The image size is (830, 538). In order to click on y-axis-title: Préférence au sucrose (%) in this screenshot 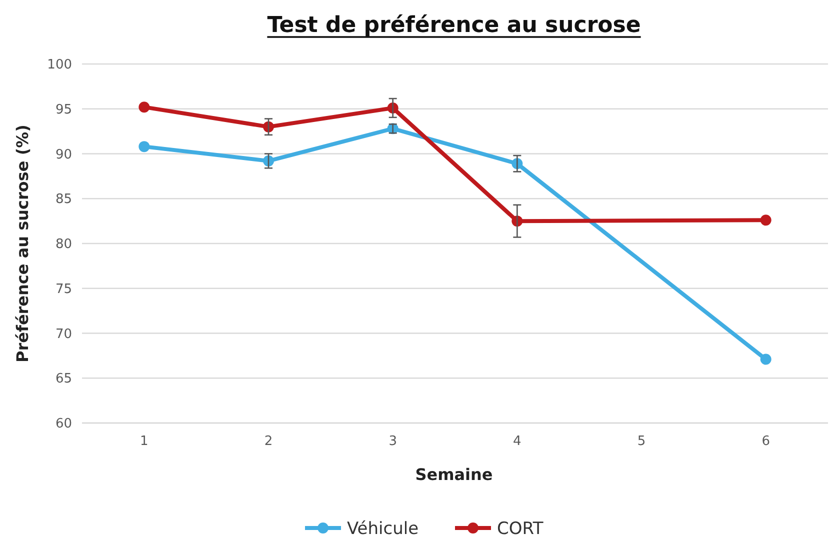, I will do `click(22, 243)`.